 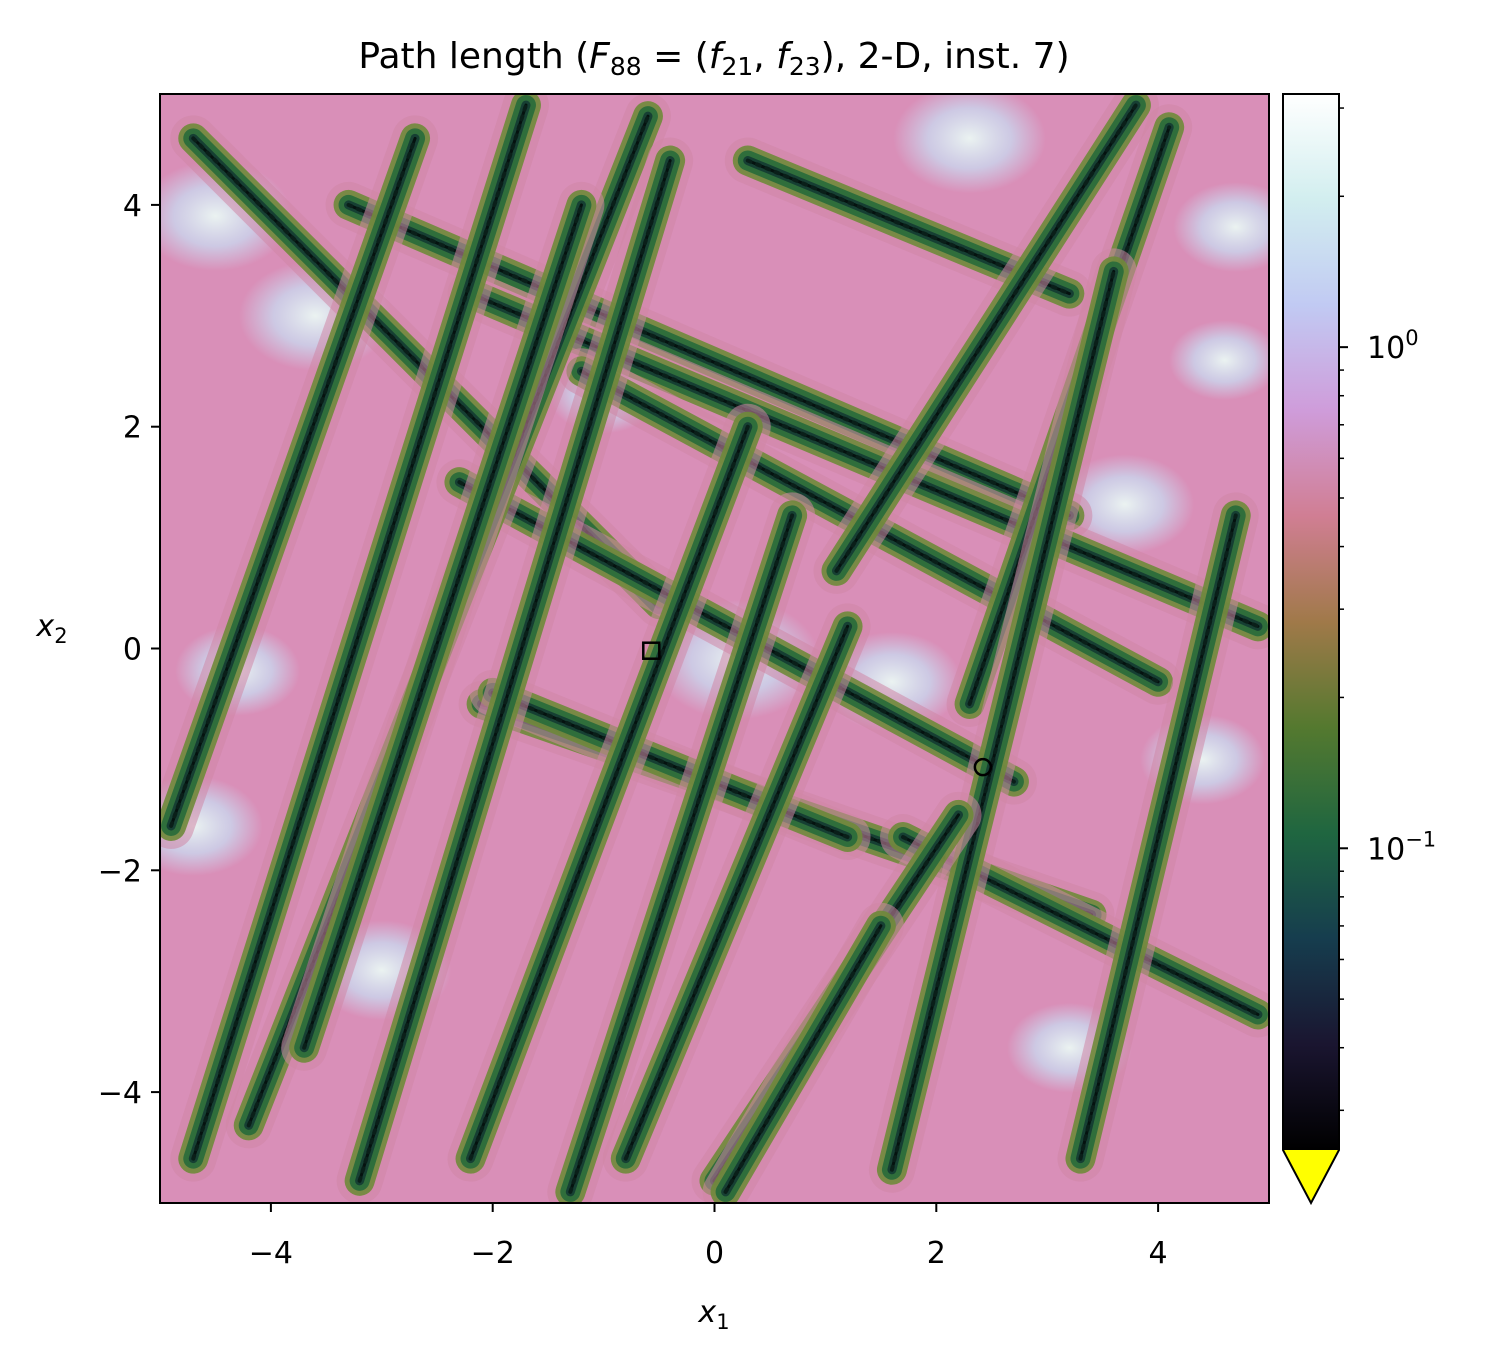 What do you see at coordinates (1311, 622) in the screenshot?
I see `colorbar-gradient` at bounding box center [1311, 622].